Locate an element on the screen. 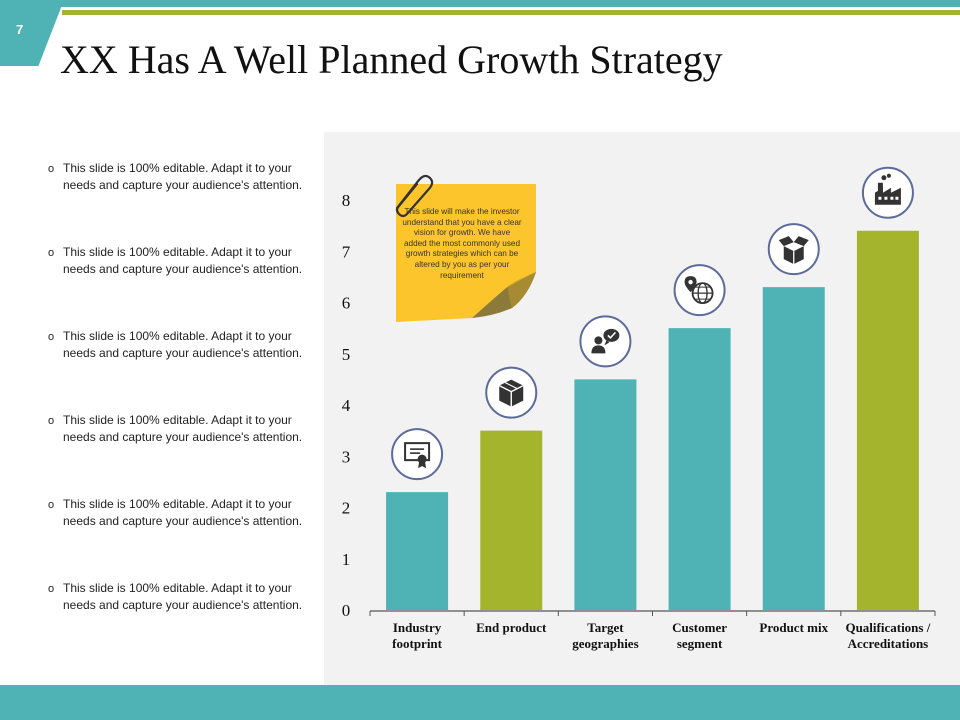  globe-pin-icon is located at coordinates (699, 290).